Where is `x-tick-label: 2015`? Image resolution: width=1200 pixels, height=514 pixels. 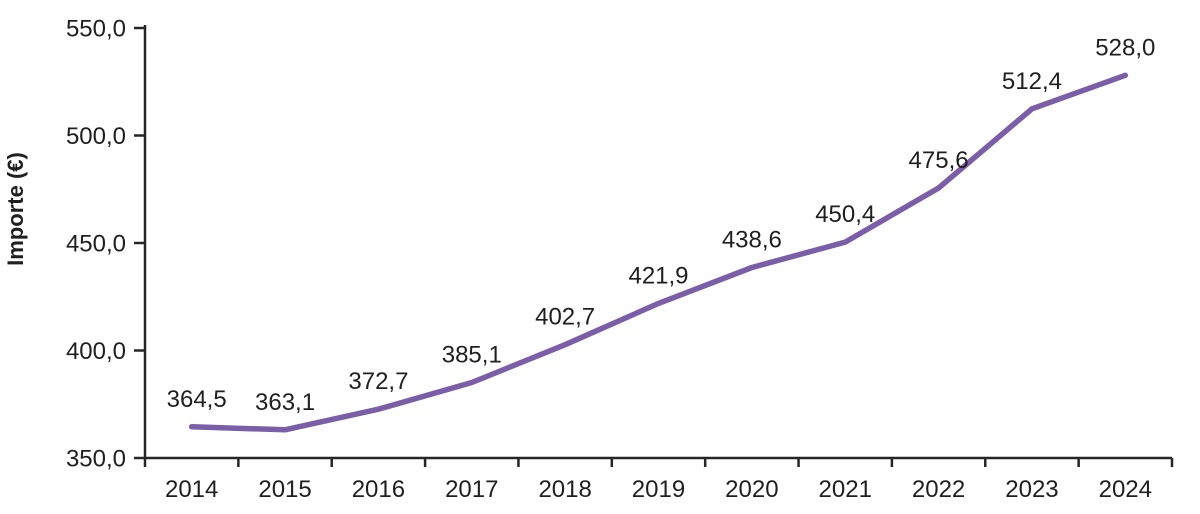
x-tick-label: 2015 is located at coordinates (284, 489).